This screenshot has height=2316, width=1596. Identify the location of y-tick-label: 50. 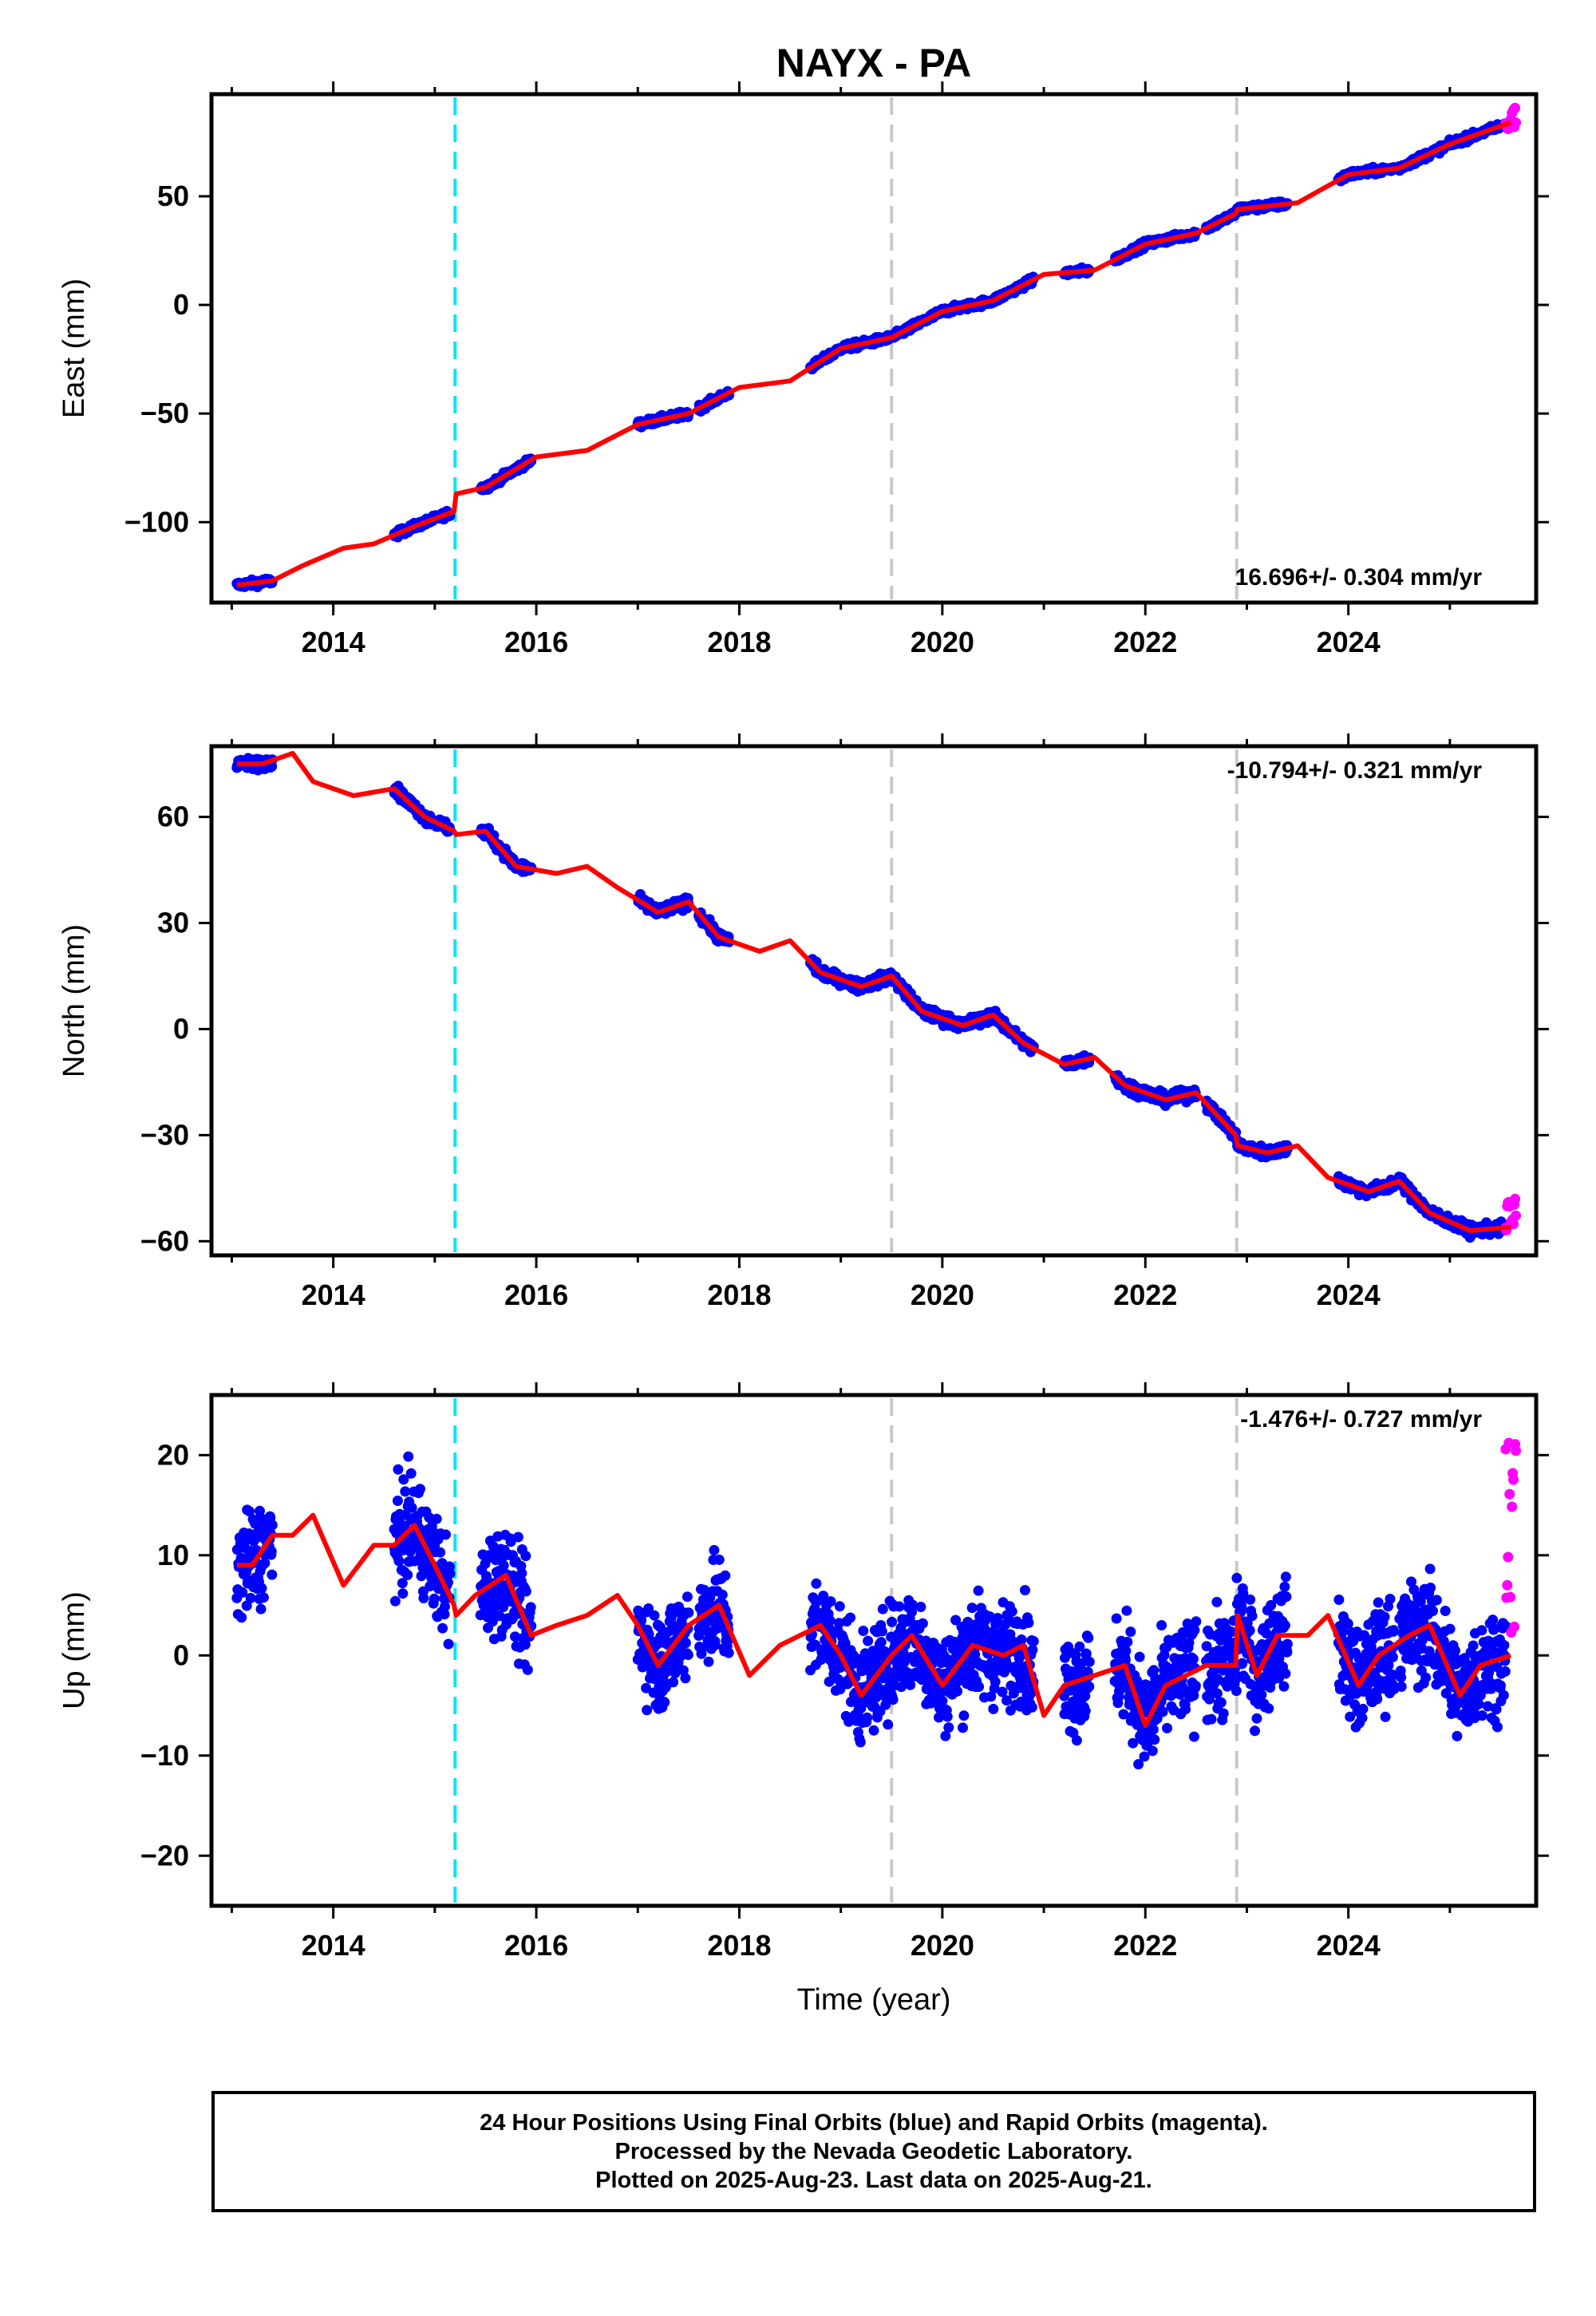
(173, 196).